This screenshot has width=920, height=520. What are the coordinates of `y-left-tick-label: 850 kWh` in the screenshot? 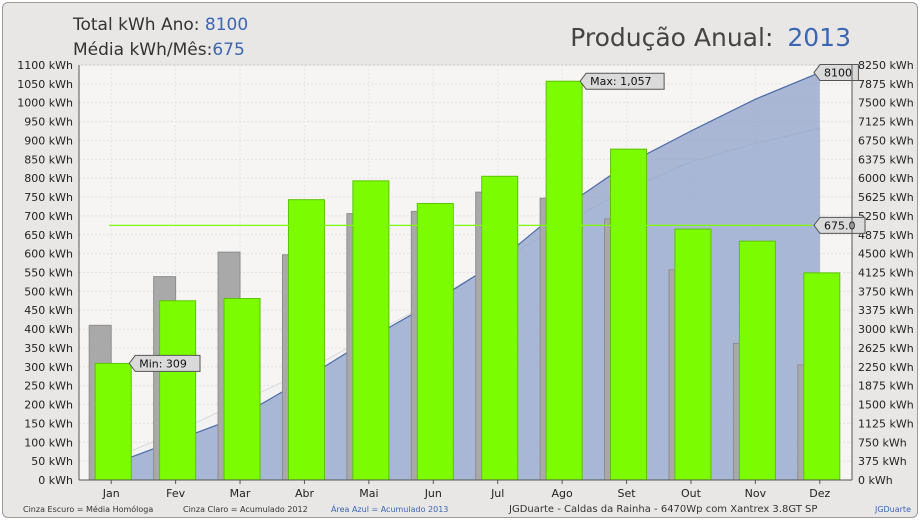 It's located at (48, 159).